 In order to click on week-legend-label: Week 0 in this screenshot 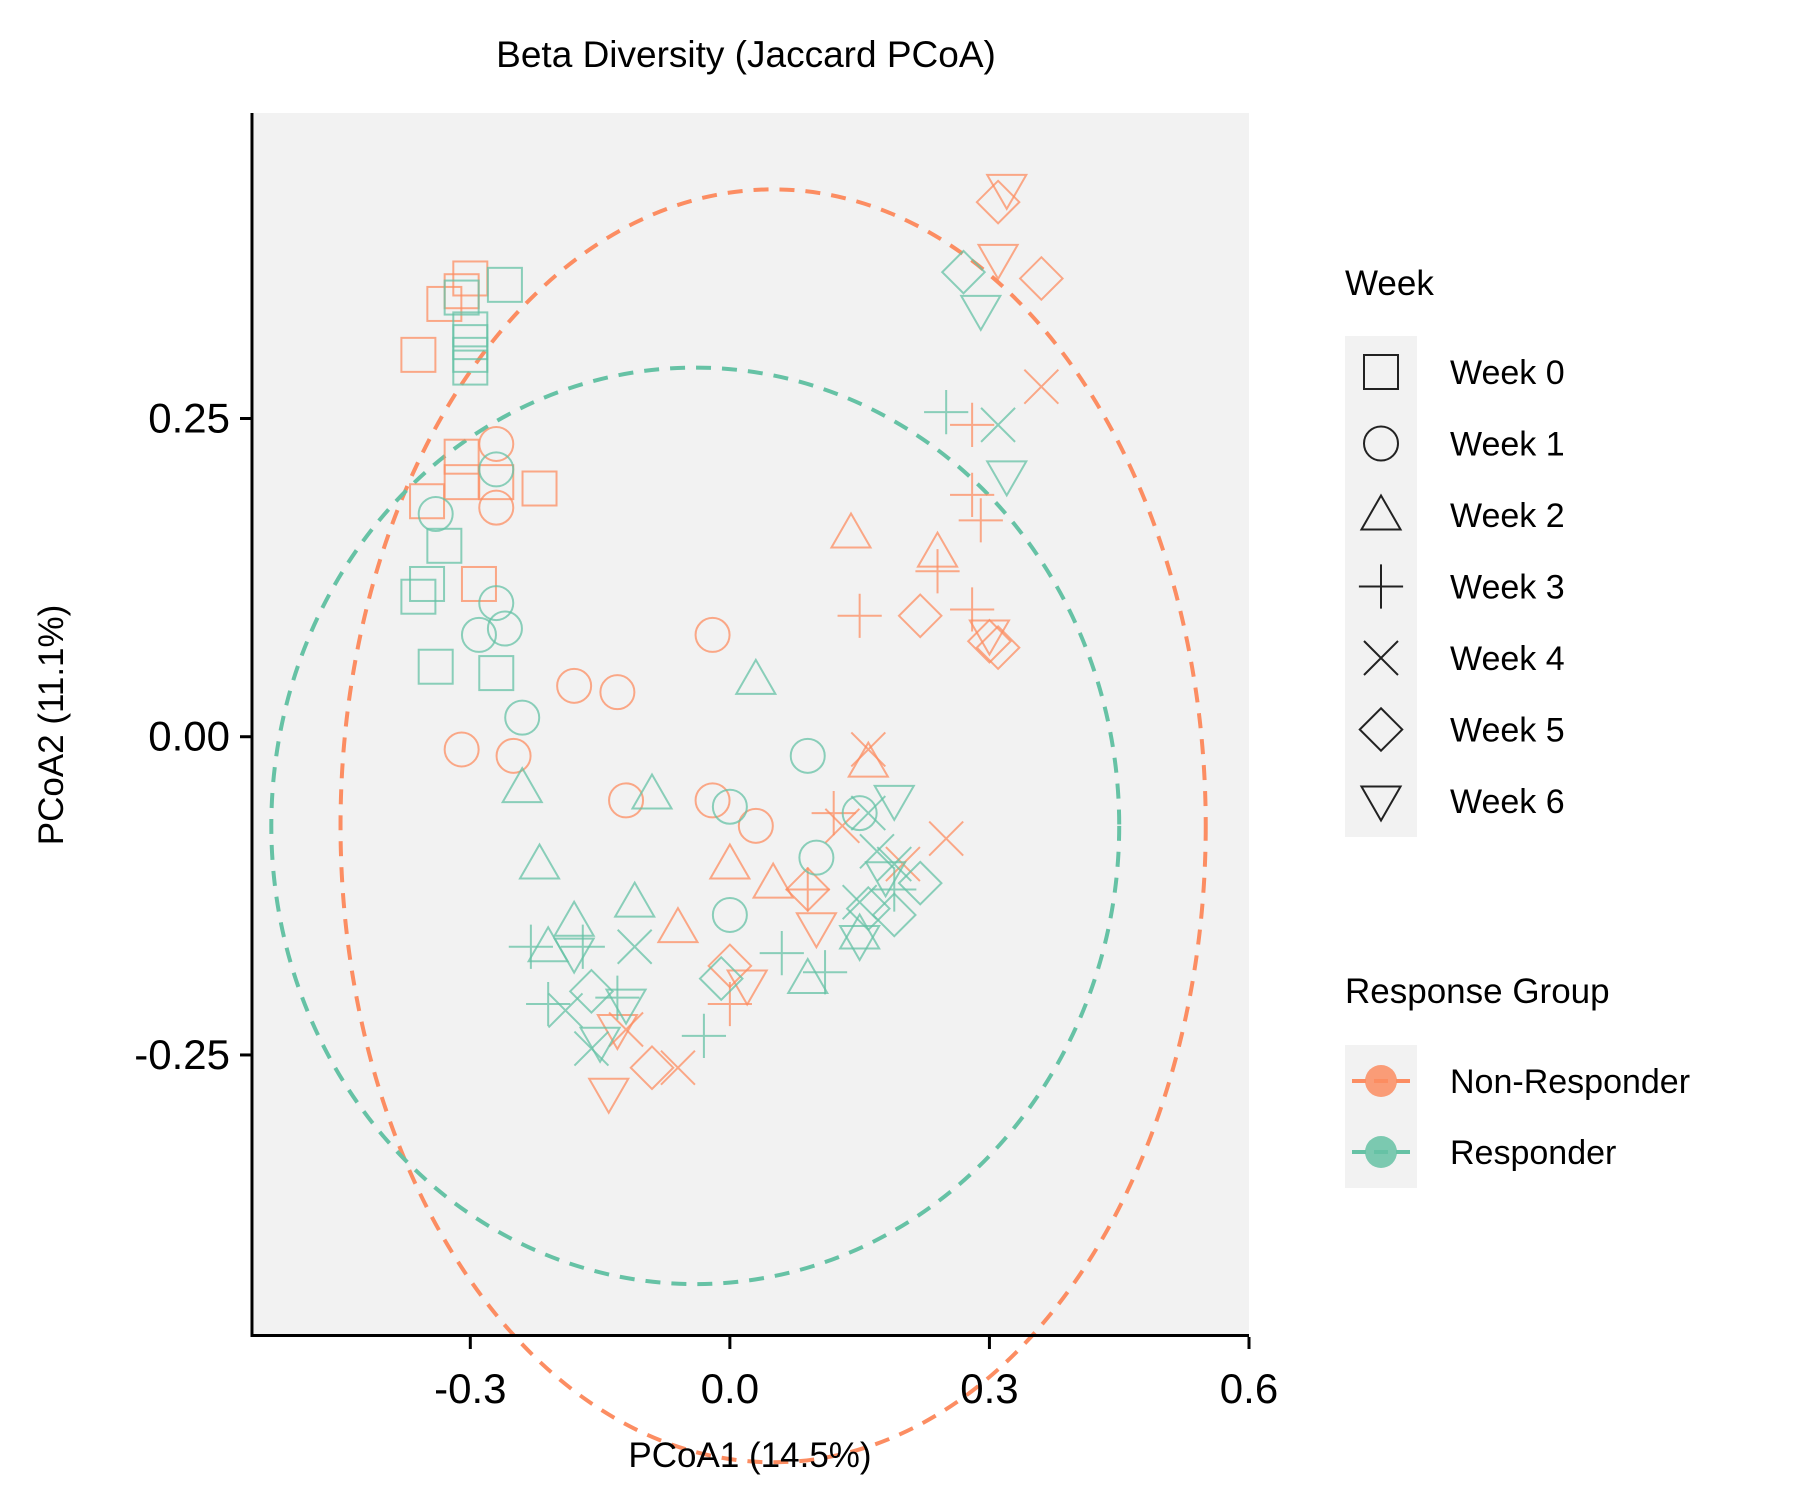, I will do `click(1507, 373)`.